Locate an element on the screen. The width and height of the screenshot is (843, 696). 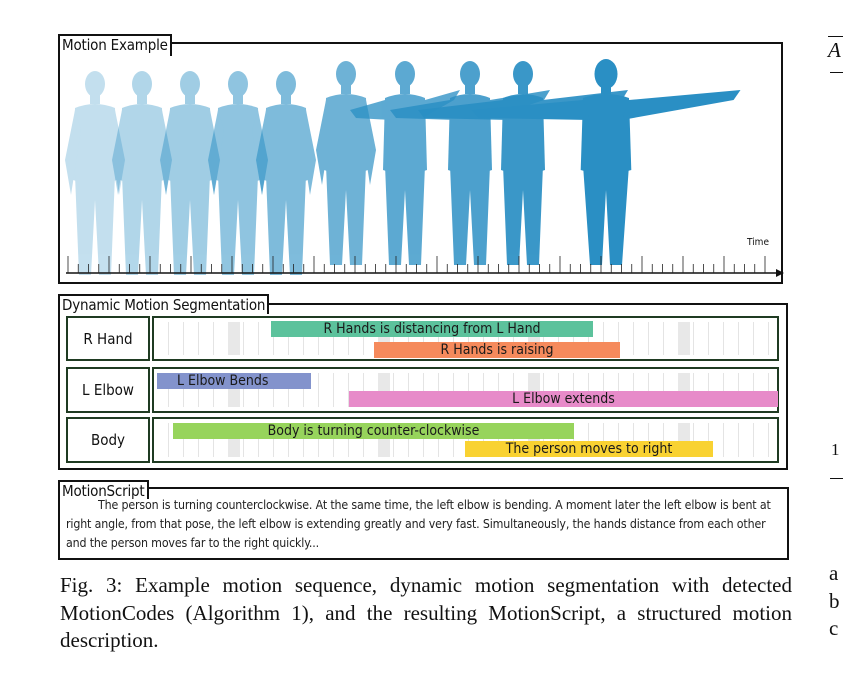
segmentation-title: Dynamic Motion Segmentation is located at coordinates (164, 304).